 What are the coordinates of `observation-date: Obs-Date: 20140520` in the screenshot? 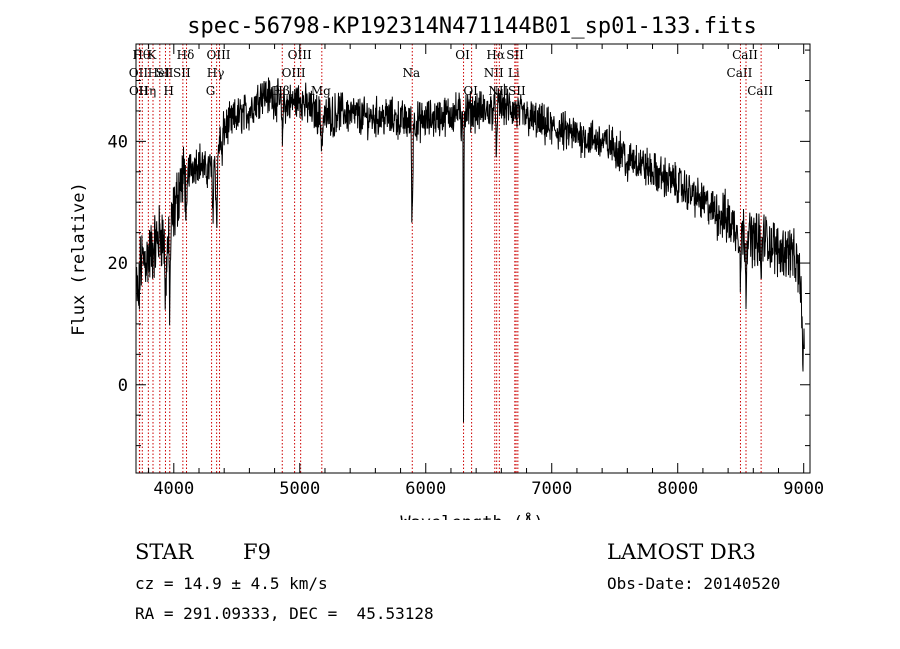 It's located at (694, 583).